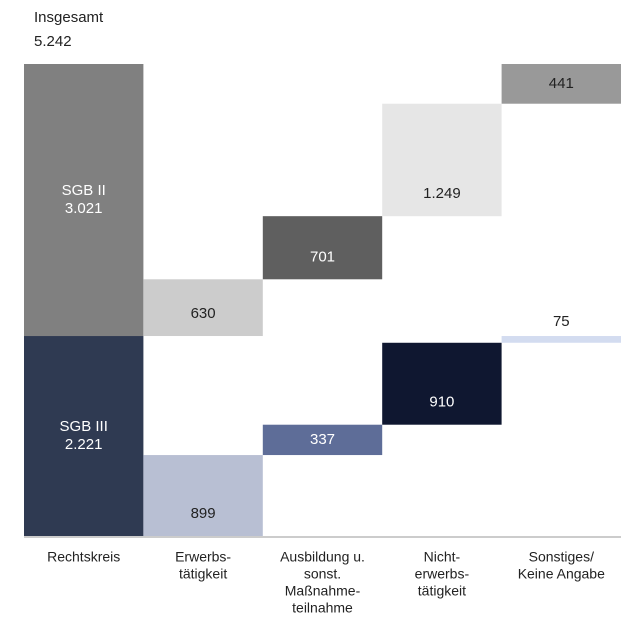 The height and width of the screenshot is (632, 629). Describe the element at coordinates (84, 190) in the screenshot. I see `series-name: SGB II` at that location.